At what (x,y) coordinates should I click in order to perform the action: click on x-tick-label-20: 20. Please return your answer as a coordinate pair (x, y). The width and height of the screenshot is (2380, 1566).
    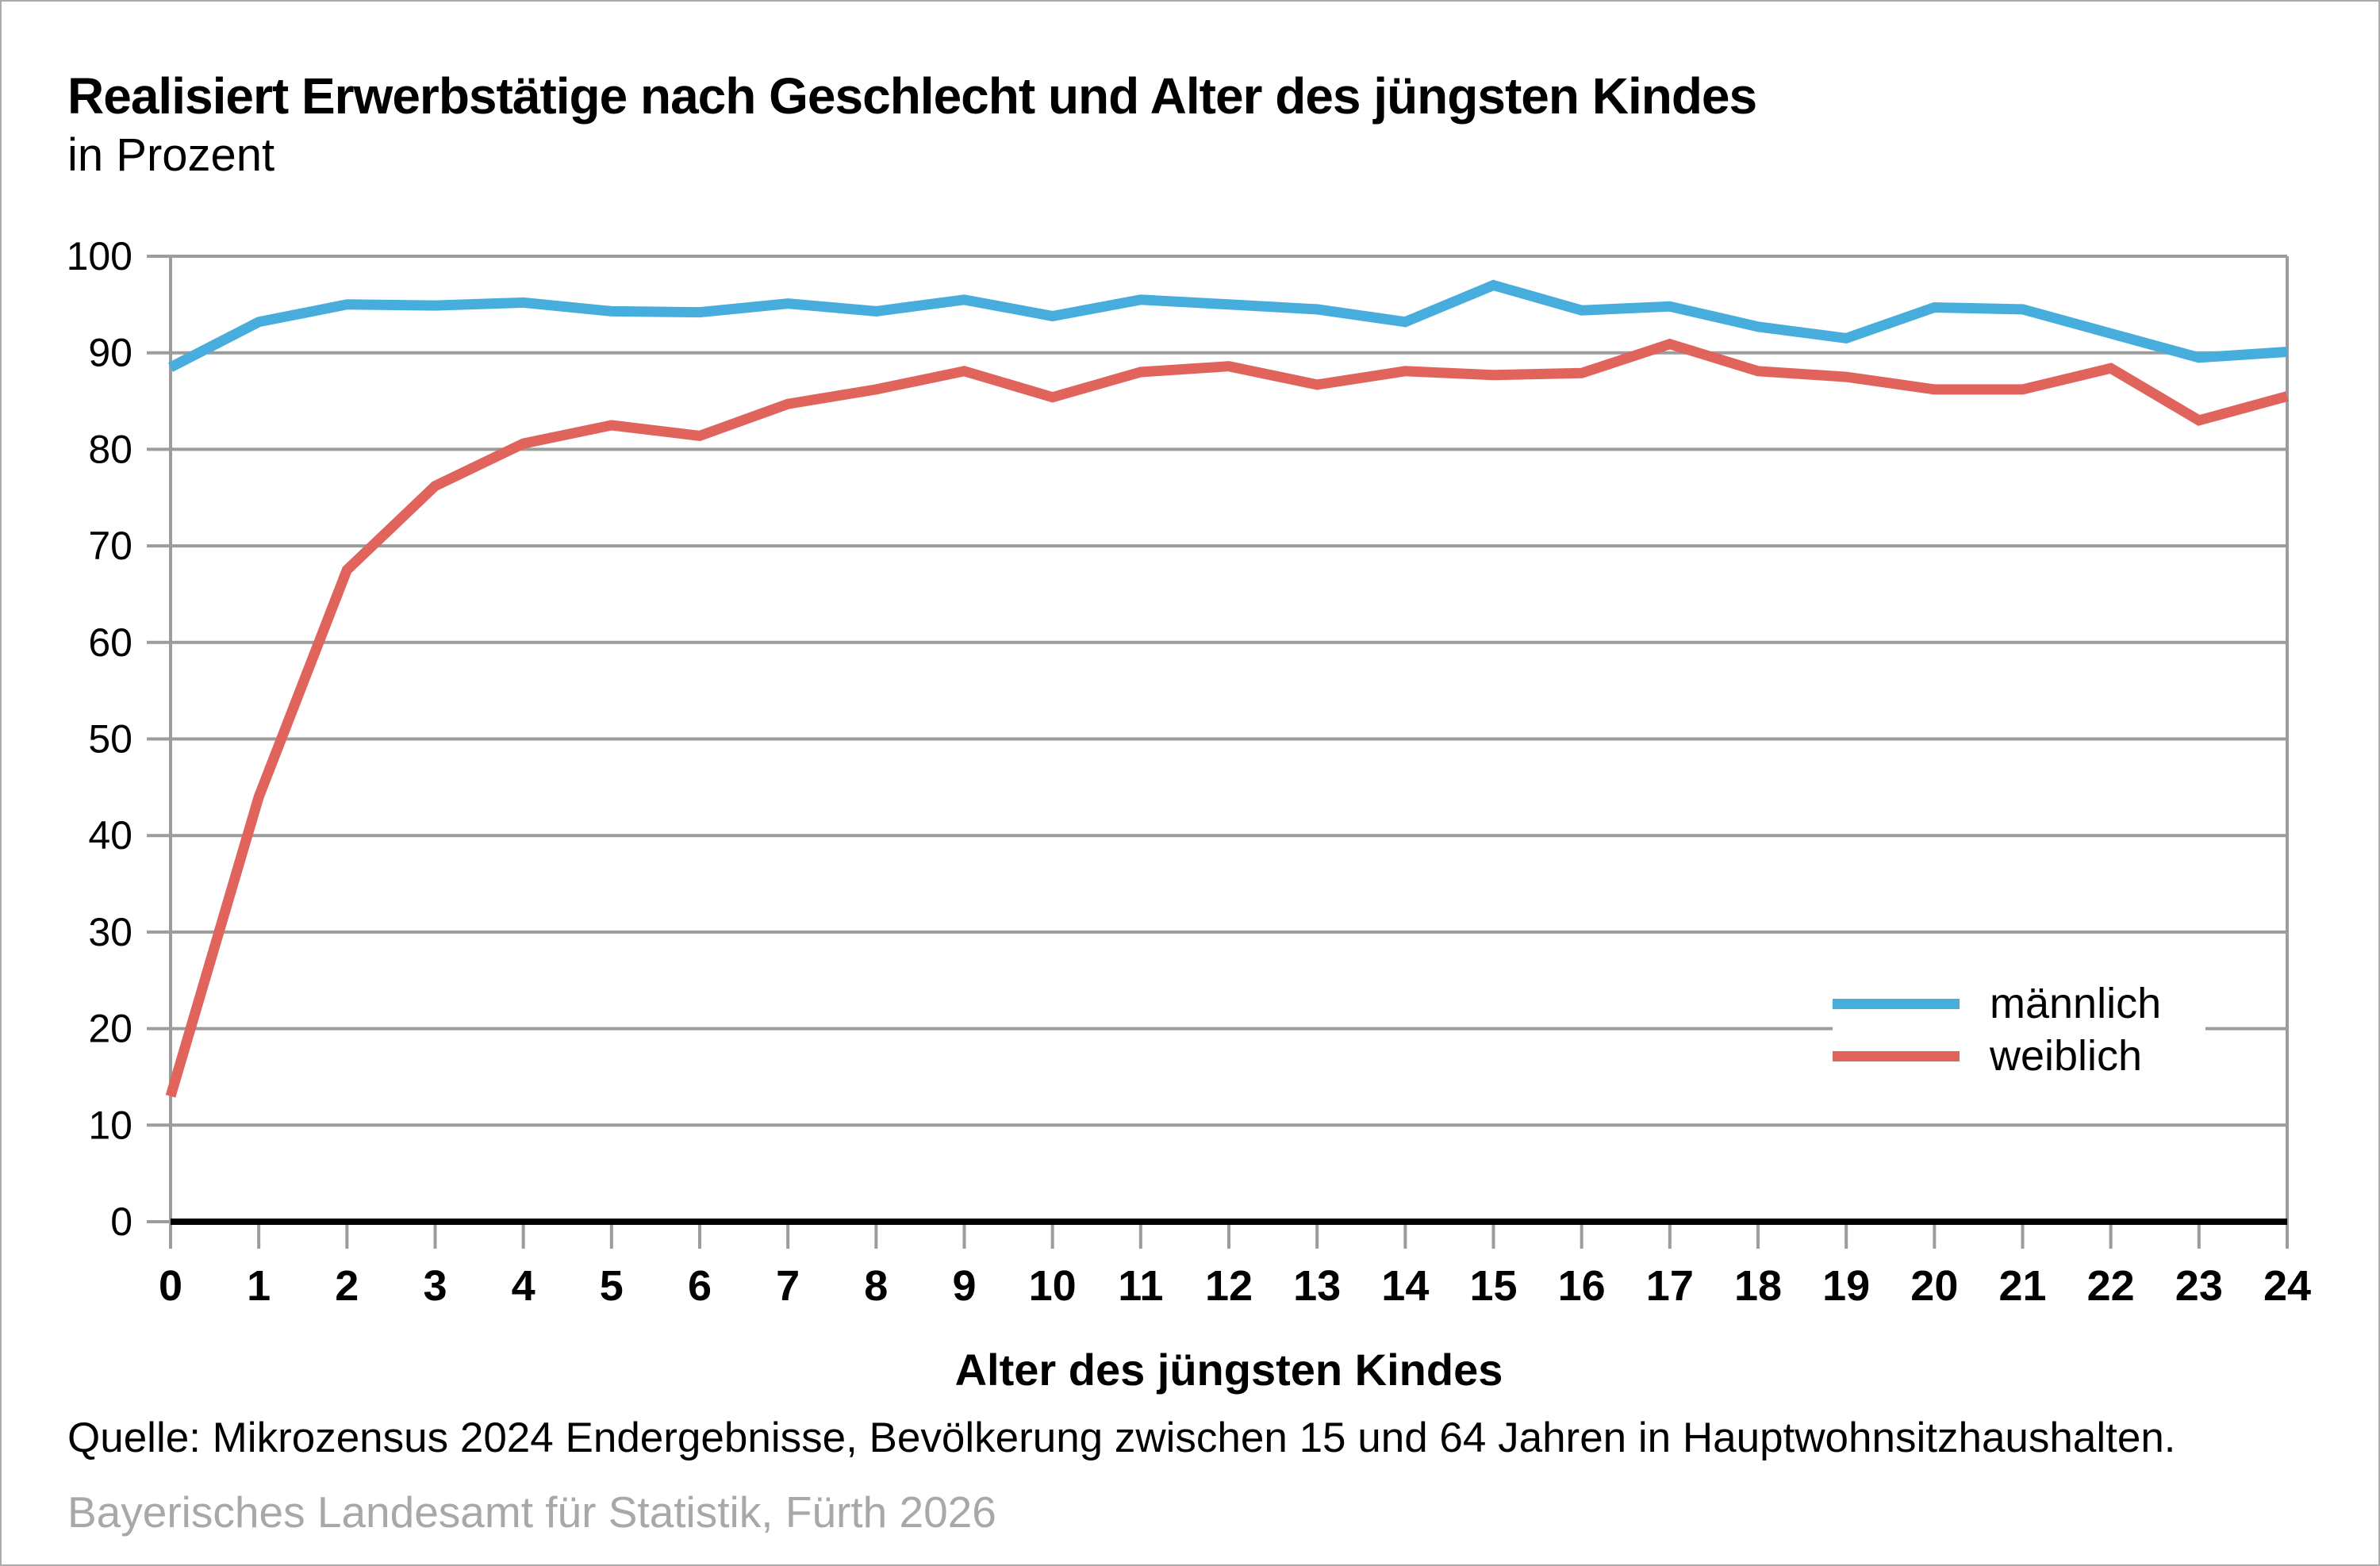
    Looking at the image, I should click on (1934, 1286).